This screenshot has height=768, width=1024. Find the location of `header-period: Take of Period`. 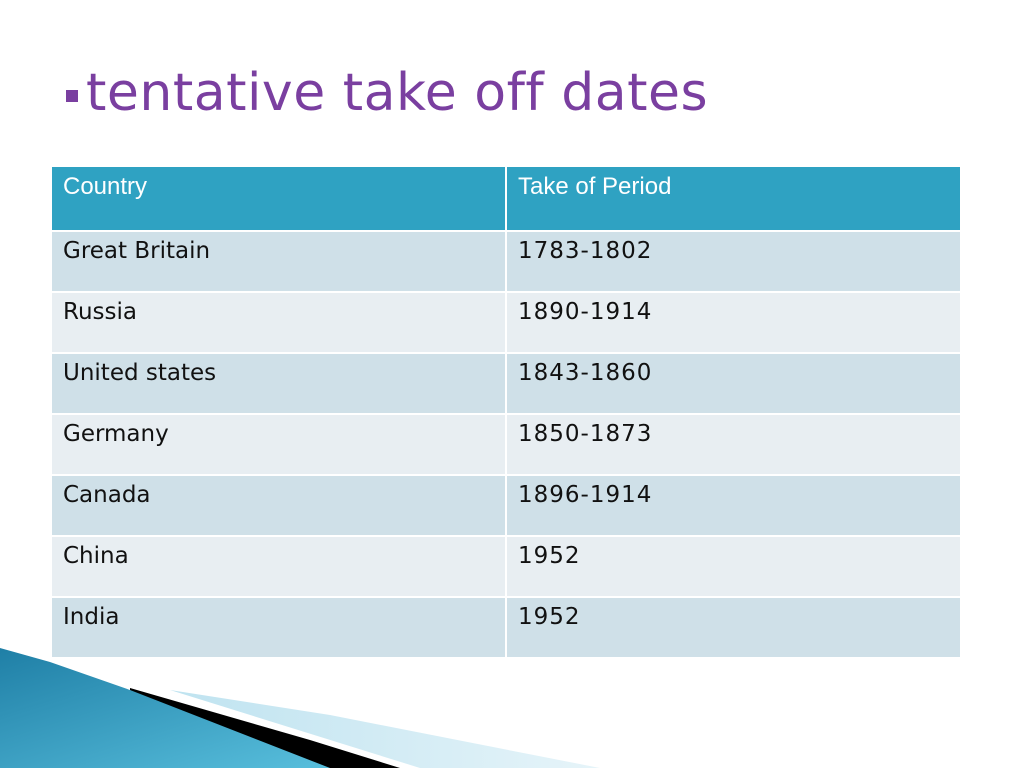

header-period: Take of Period is located at coordinates (733, 198).